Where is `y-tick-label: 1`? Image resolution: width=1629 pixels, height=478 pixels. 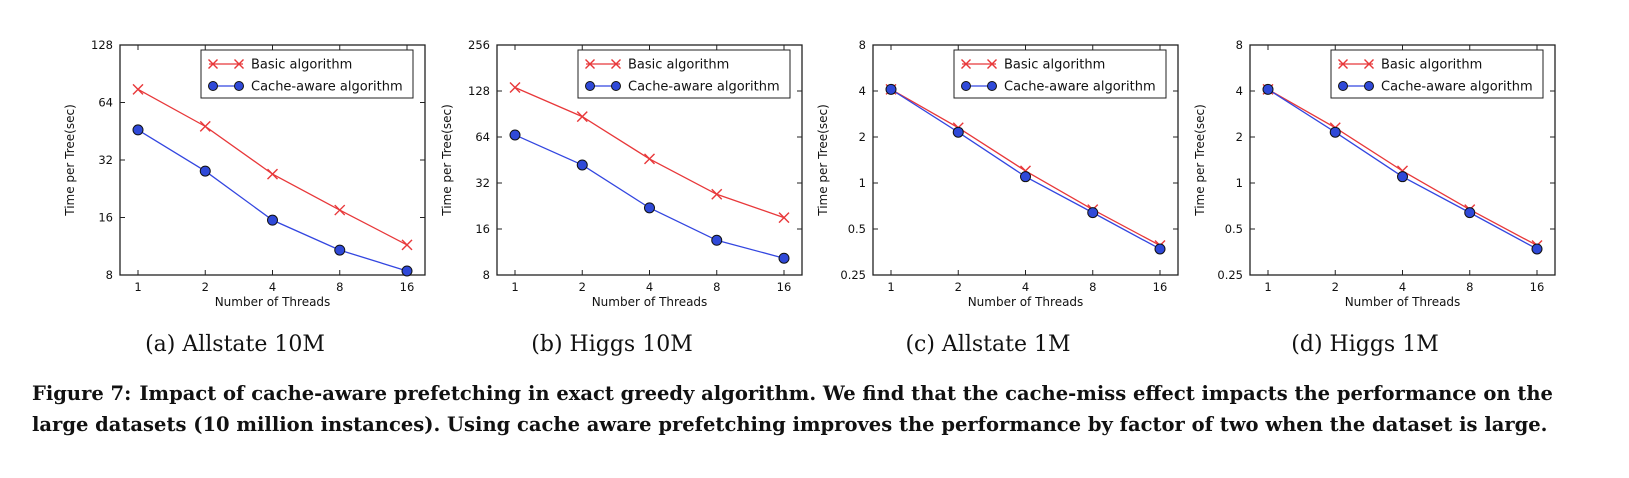 y-tick-label: 1 is located at coordinates (1239, 183).